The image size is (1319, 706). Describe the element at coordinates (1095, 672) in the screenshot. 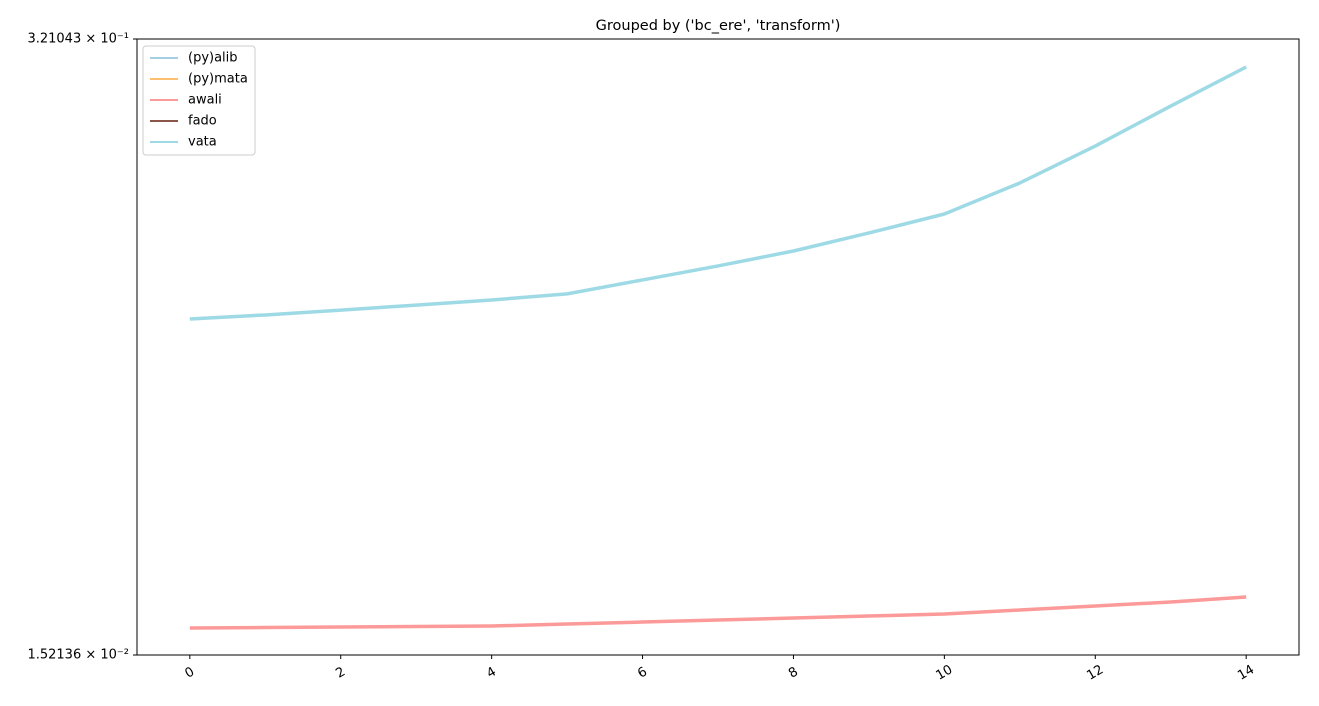

I see `x-tick-label: 12` at that location.